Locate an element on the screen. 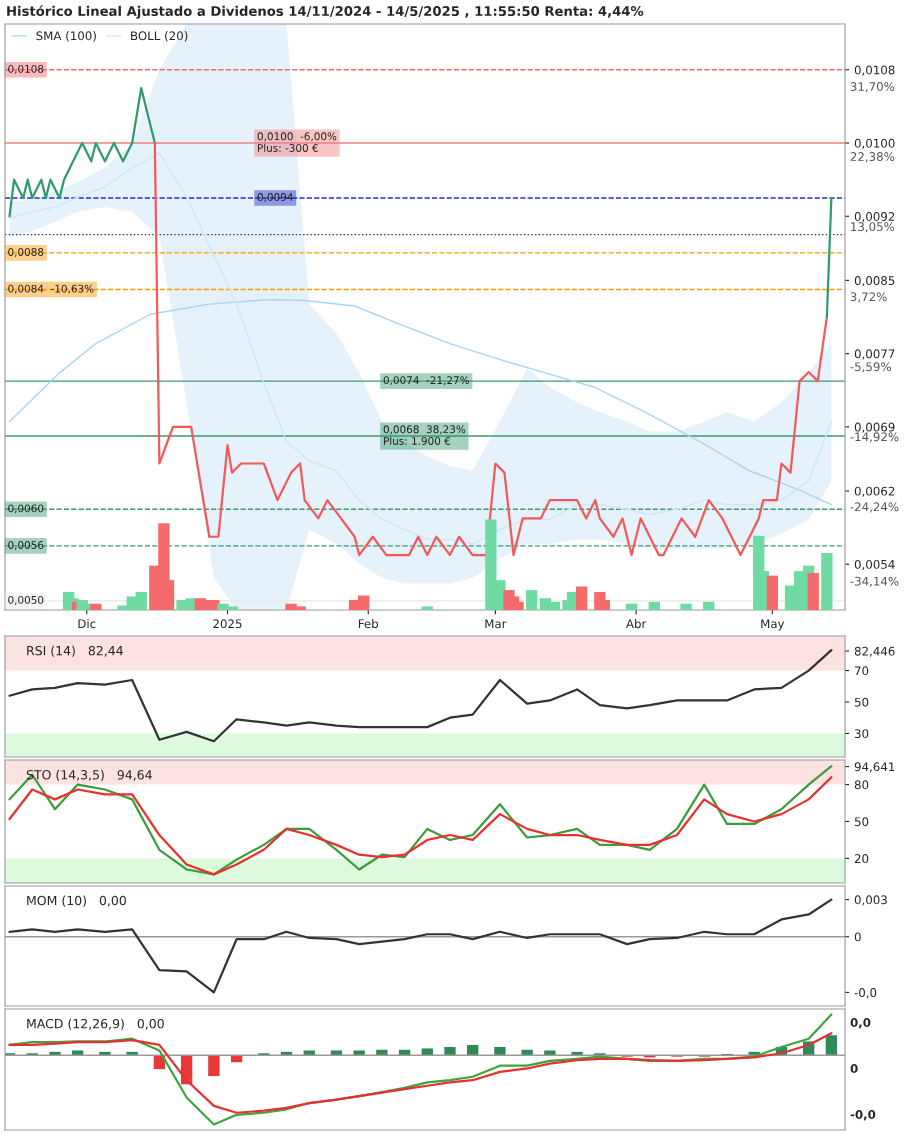 Image resolution: width=914 pixels, height=1138 pixels. y-tick-label: 0,0108 is located at coordinates (874, 70).